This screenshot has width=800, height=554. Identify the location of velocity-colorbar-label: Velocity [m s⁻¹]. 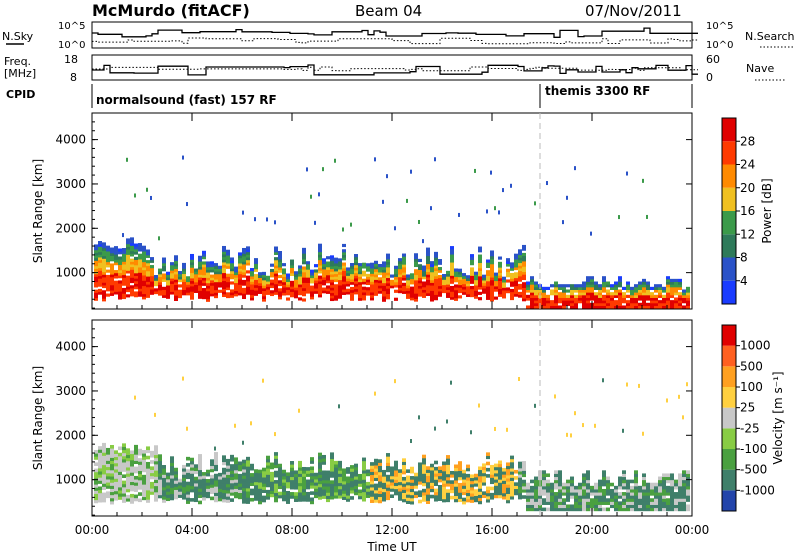
(778, 417).